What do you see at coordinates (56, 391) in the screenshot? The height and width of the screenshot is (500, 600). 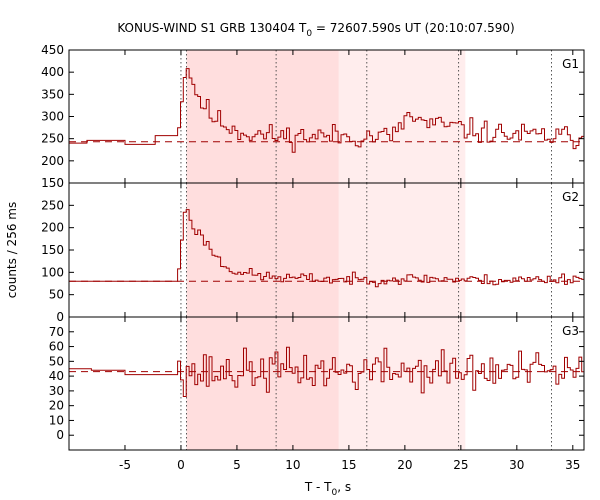 I see `y-tick-label: 30` at bounding box center [56, 391].